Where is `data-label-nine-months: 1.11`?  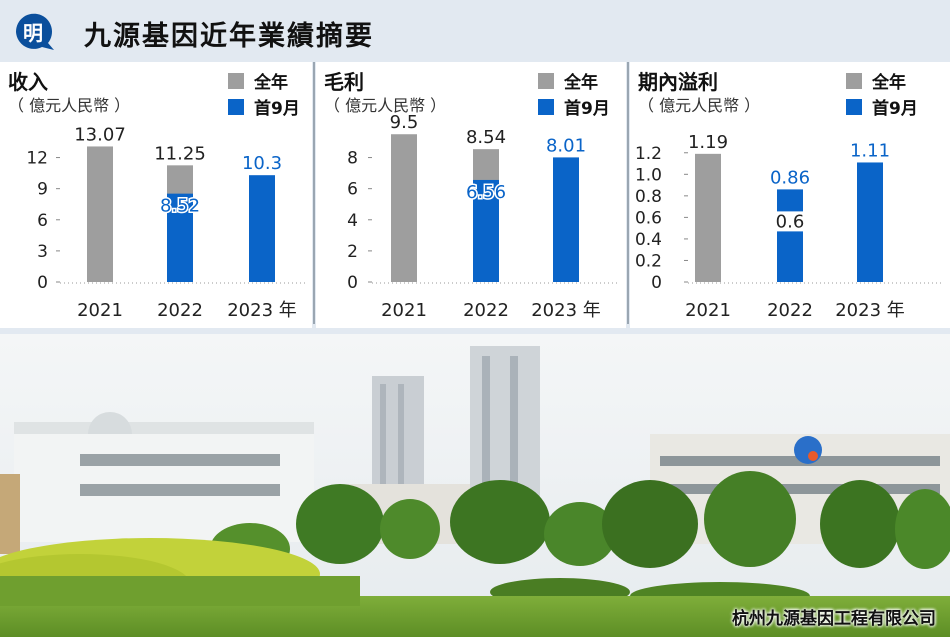 data-label-nine-months: 1.11 is located at coordinates (870, 150).